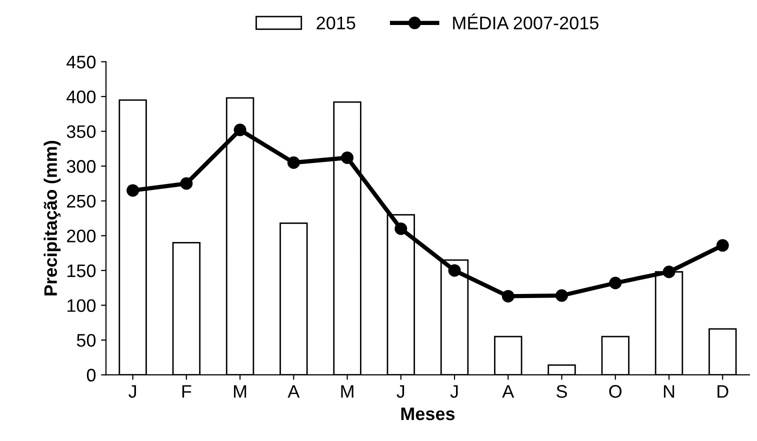 This screenshot has width=757, height=441. I want to click on x-tick-label: S, so click(561, 391).